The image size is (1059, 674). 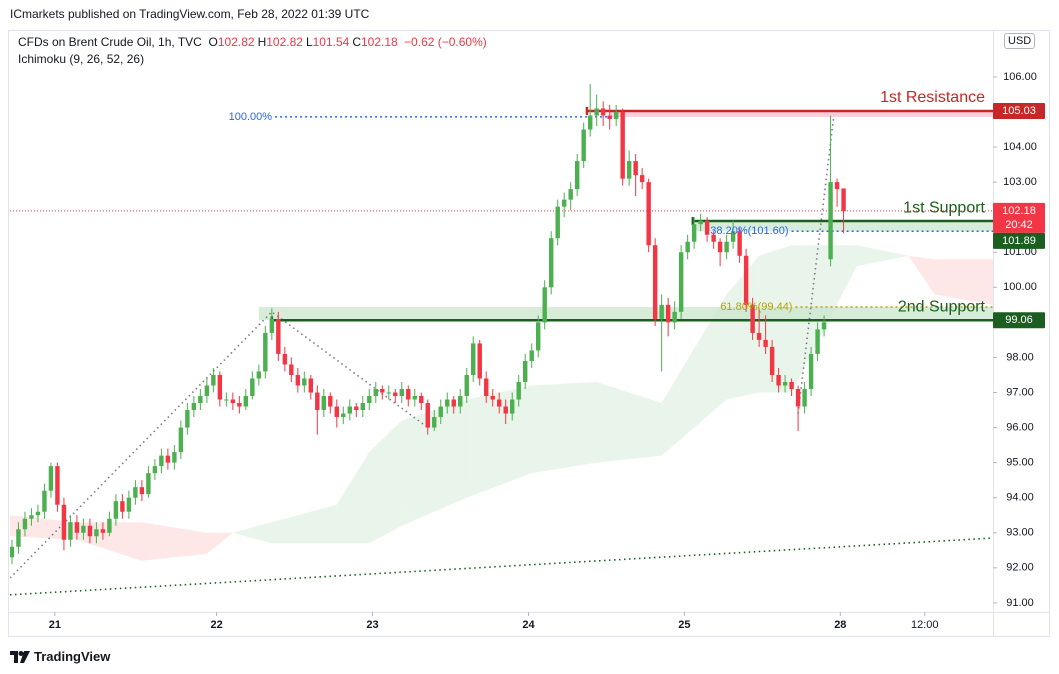 What do you see at coordinates (528, 625) in the screenshot?
I see `x-tick-label: 24` at bounding box center [528, 625].